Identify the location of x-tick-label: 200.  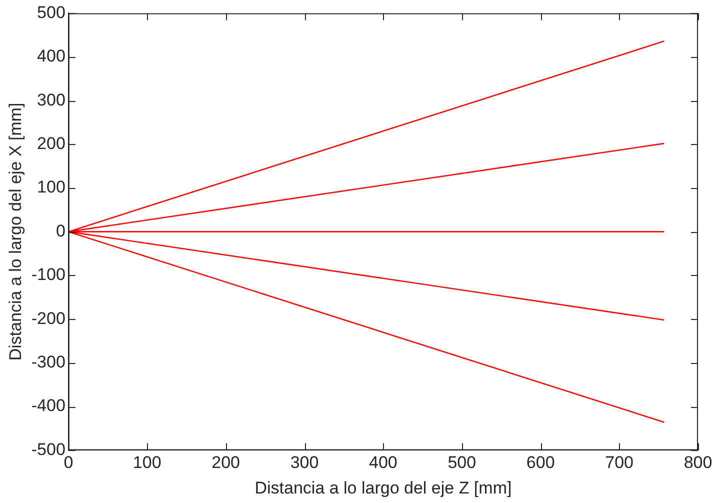
(226, 462).